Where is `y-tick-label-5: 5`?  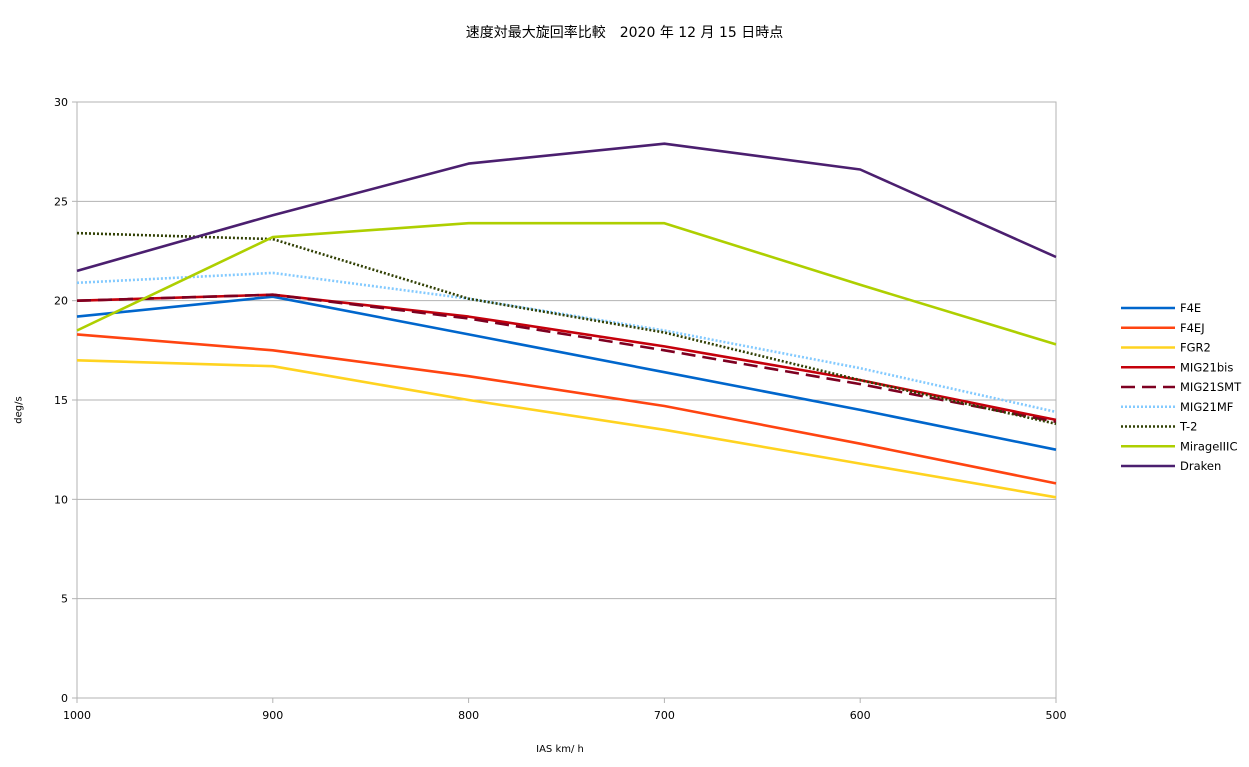 y-tick-label-5: 5 is located at coordinates (64, 599).